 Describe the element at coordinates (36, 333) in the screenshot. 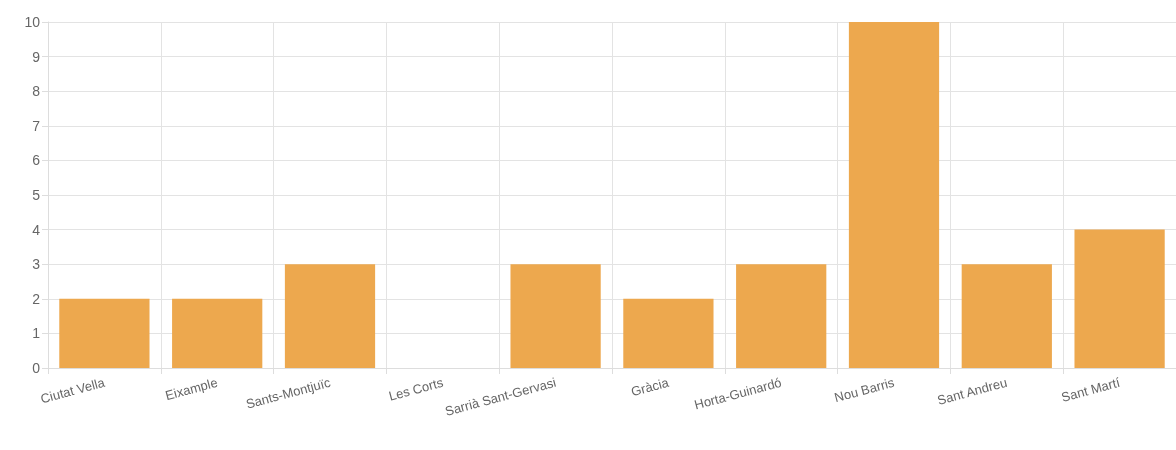

I see `y-tick-label: 1` at that location.